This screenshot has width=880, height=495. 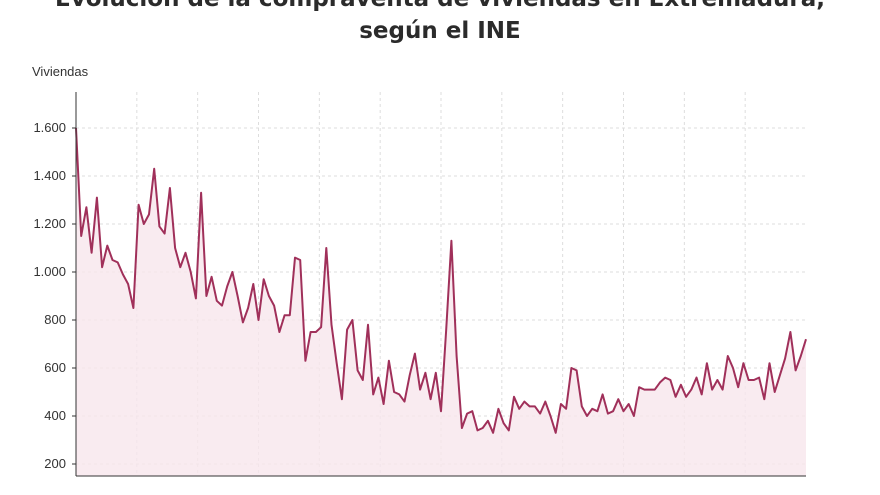 What do you see at coordinates (55, 463) in the screenshot?
I see `y-tick-label: 200` at bounding box center [55, 463].